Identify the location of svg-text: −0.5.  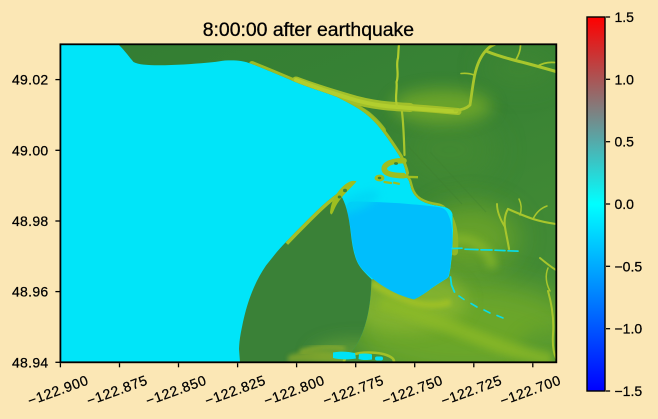
(629, 266).